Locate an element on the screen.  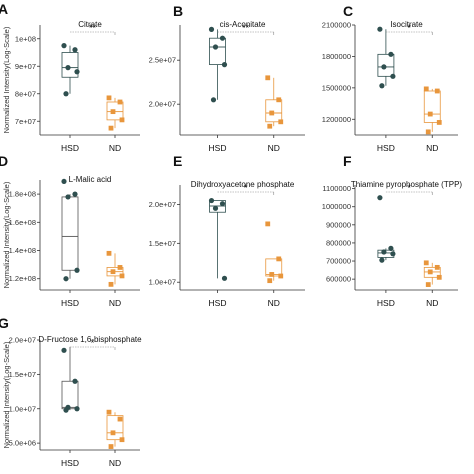
panel-label: F is located at coordinates (347, 161).